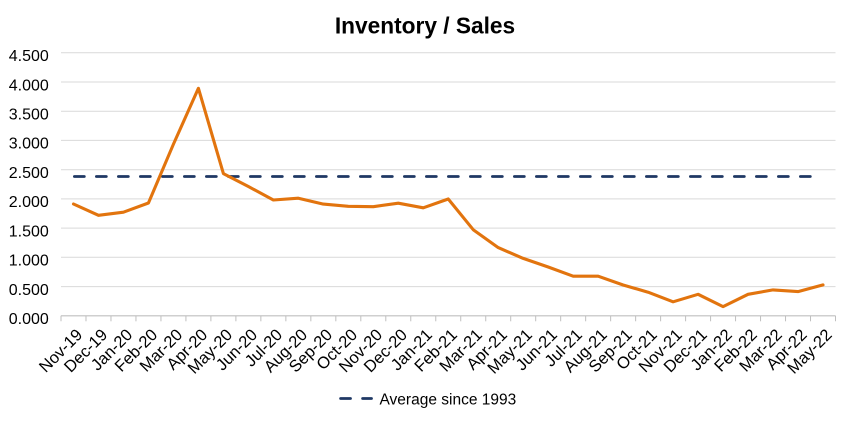  Describe the element at coordinates (29, 144) in the screenshot. I see `svg-text: 3.000` at that location.